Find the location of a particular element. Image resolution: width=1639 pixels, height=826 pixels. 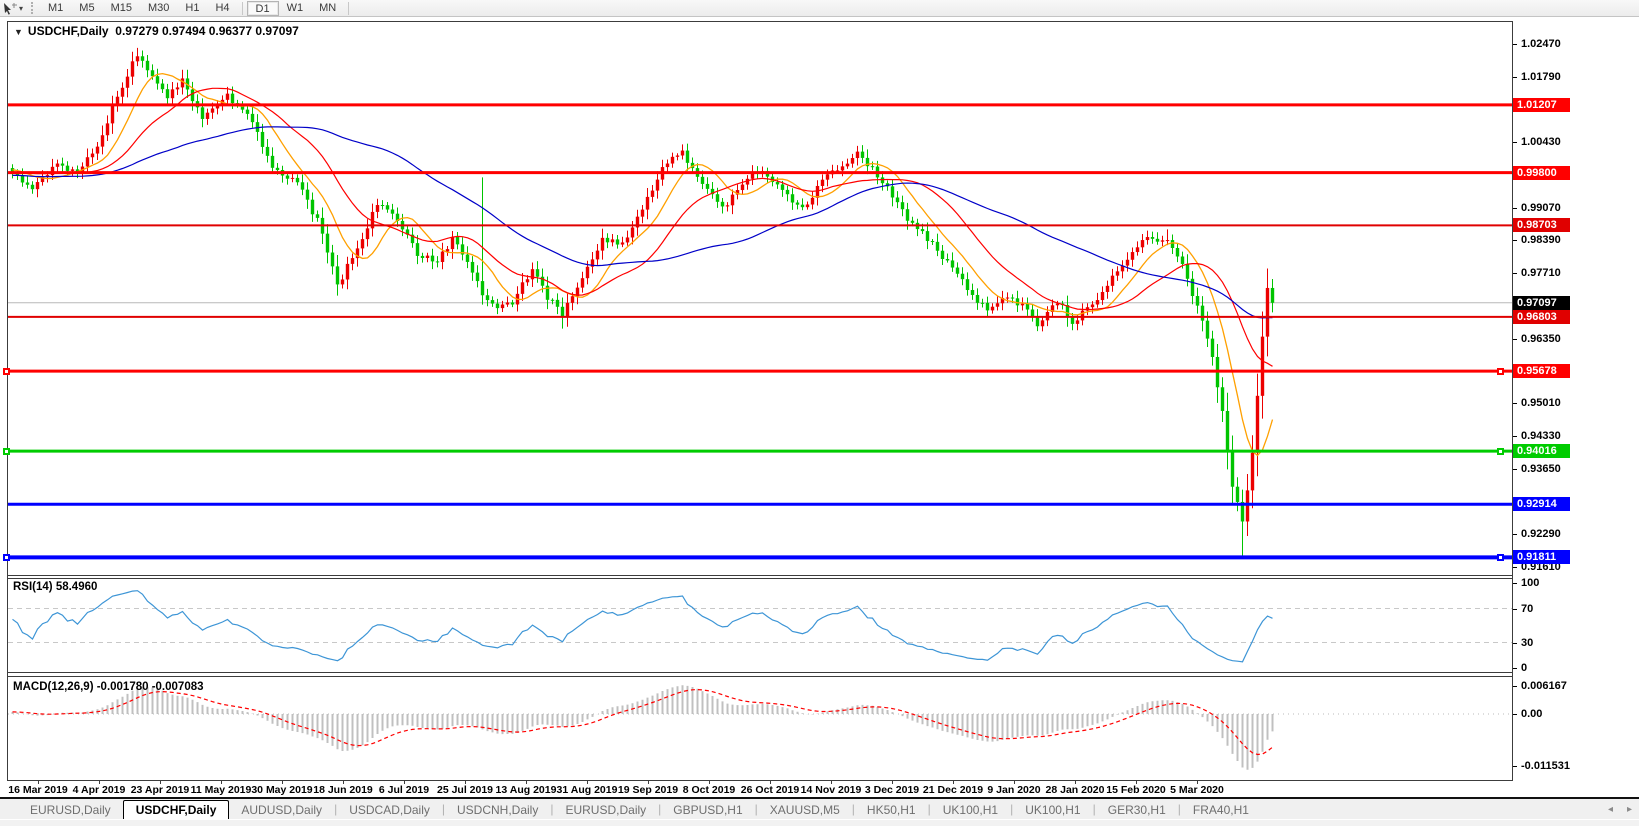

timeframe-button-m15: M15 is located at coordinates (121, 7).